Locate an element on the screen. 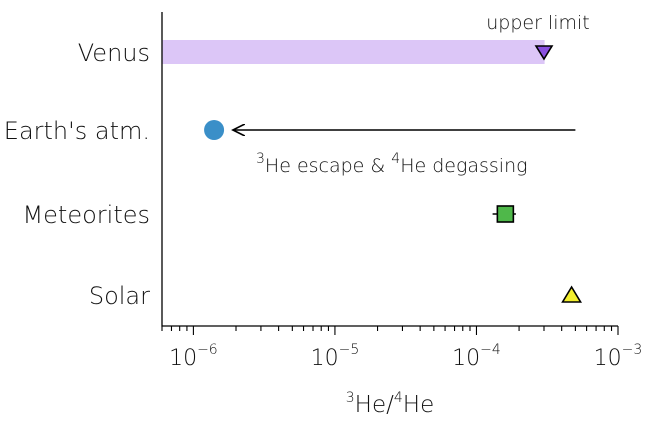 The image size is (646, 421). upper-limit-annotation: upper limit is located at coordinates (538, 23).